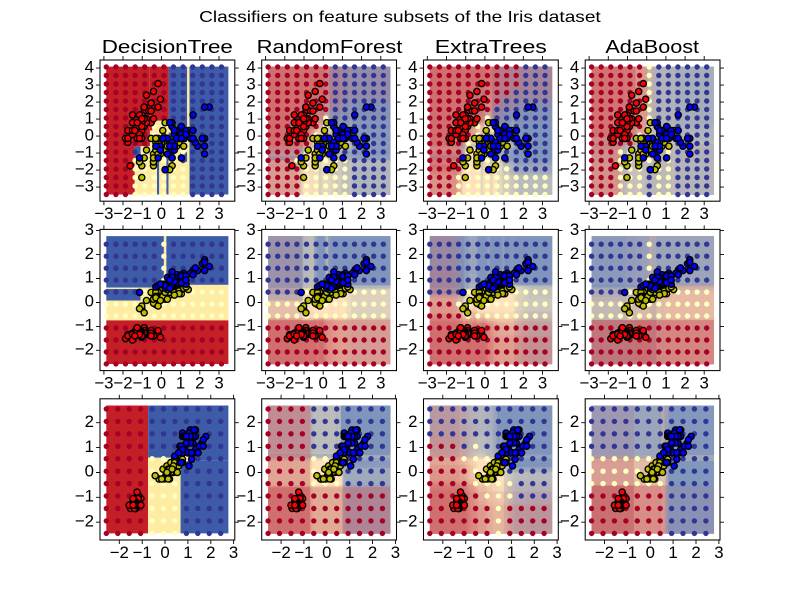  Describe the element at coordinates (412, 66) in the screenshot. I see `svg-text: 4` at that location.